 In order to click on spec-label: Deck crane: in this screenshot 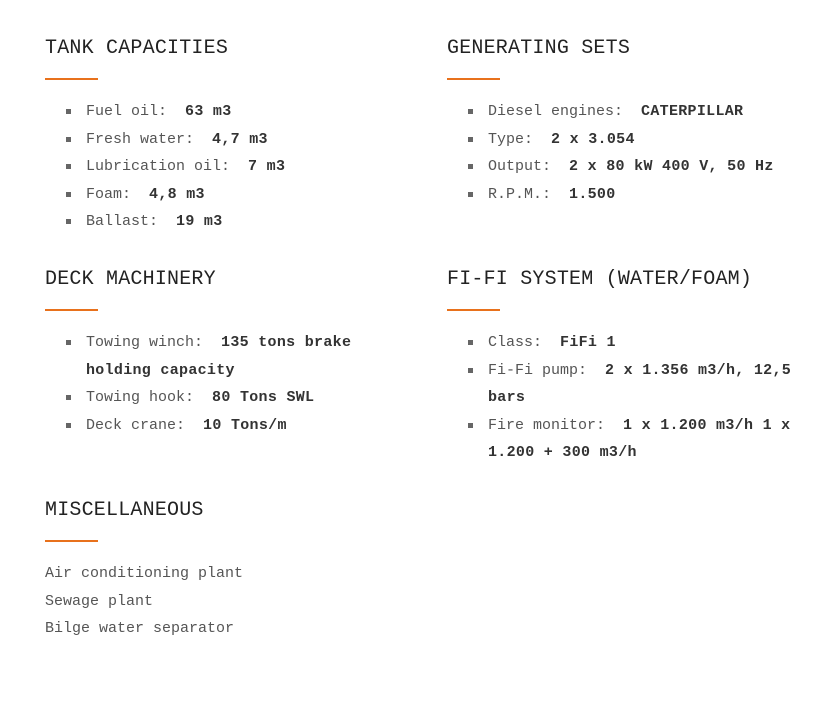, I will do `click(136, 425)`.